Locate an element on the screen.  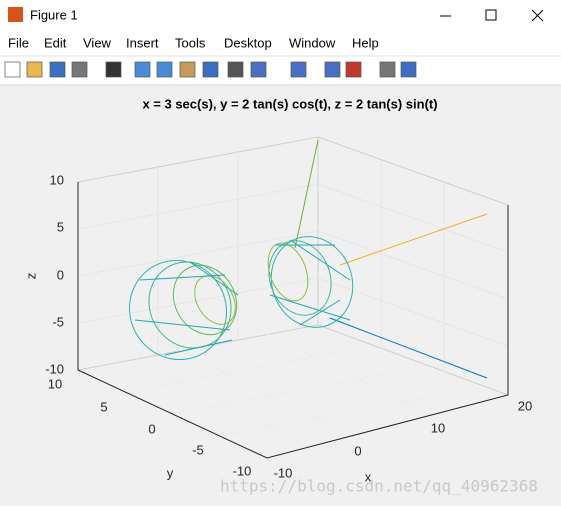
app-icon is located at coordinates (15, 14).